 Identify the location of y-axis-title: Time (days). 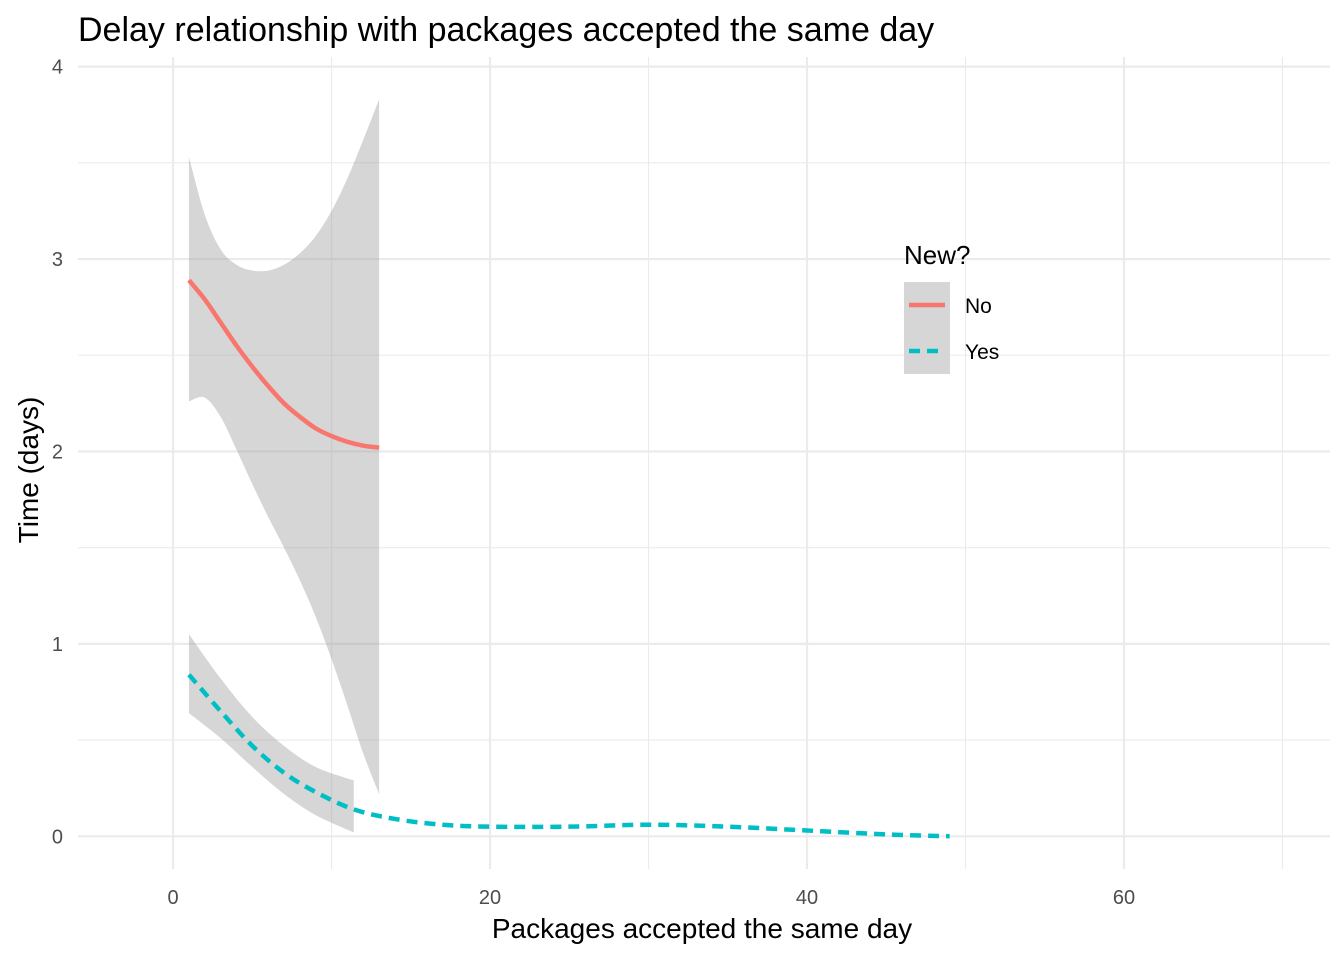
(28, 470).